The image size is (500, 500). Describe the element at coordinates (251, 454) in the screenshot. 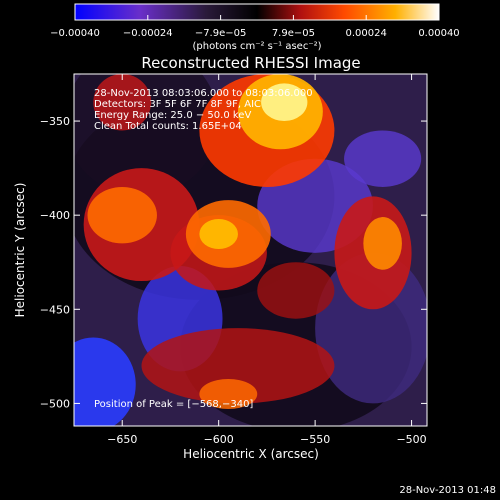

I see `x-axis-label: Heliocentric X (arcsec)` at that location.